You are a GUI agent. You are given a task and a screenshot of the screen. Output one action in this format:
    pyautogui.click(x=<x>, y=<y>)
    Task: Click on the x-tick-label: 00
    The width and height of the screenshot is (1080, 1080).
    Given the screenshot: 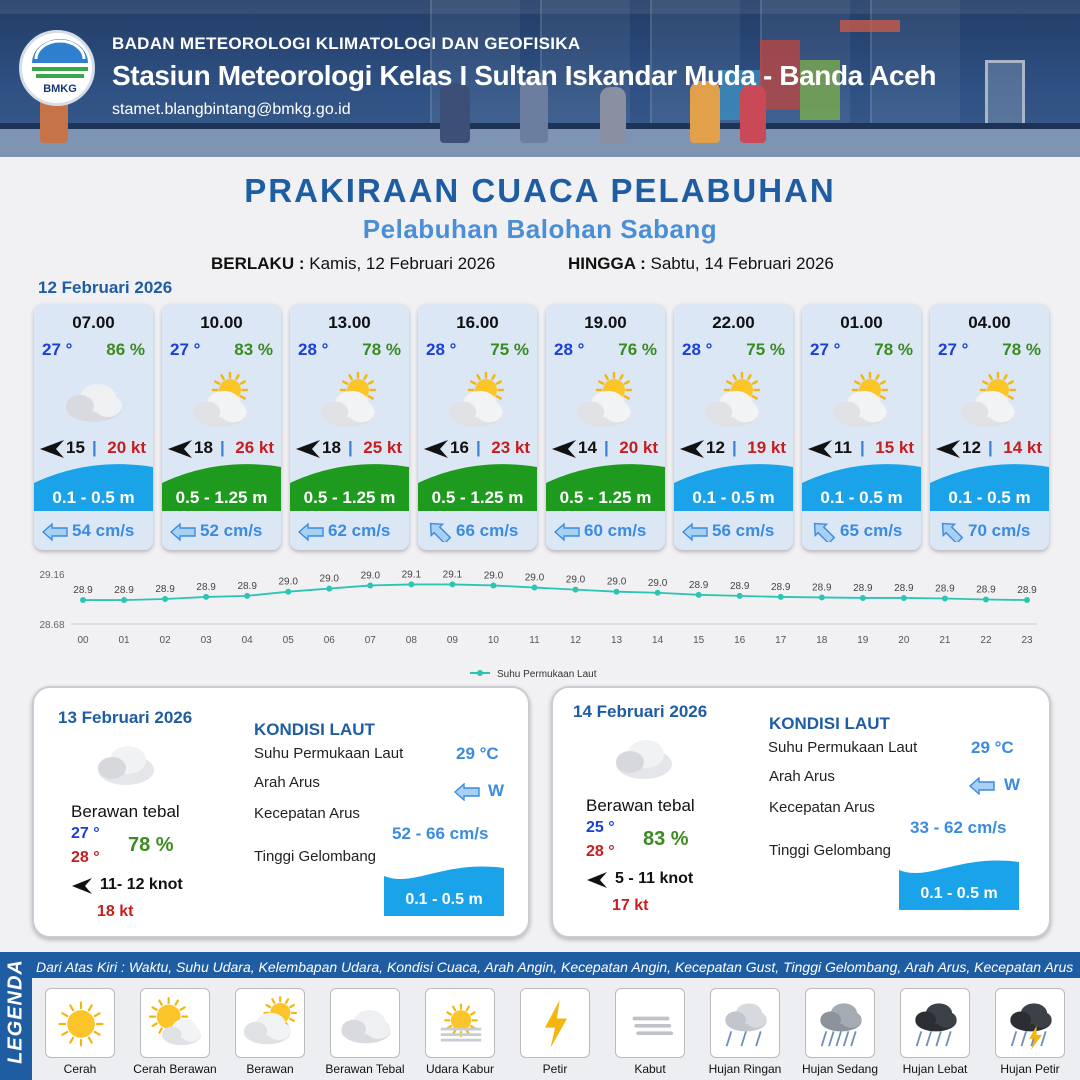 What is the action you would take?
    pyautogui.click(x=83, y=640)
    